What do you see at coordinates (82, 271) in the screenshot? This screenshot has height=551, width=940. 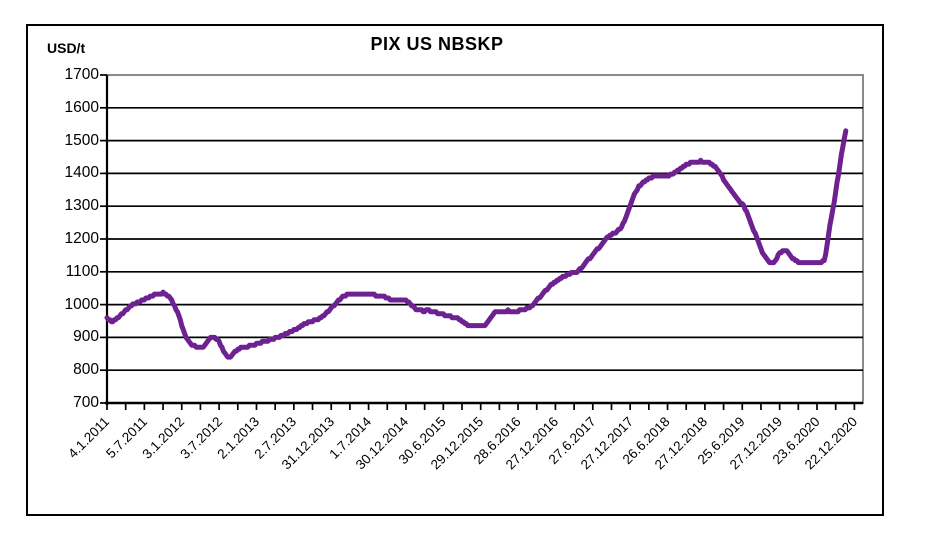 I see `y-tick-label-1100: 1100` at bounding box center [82, 271].